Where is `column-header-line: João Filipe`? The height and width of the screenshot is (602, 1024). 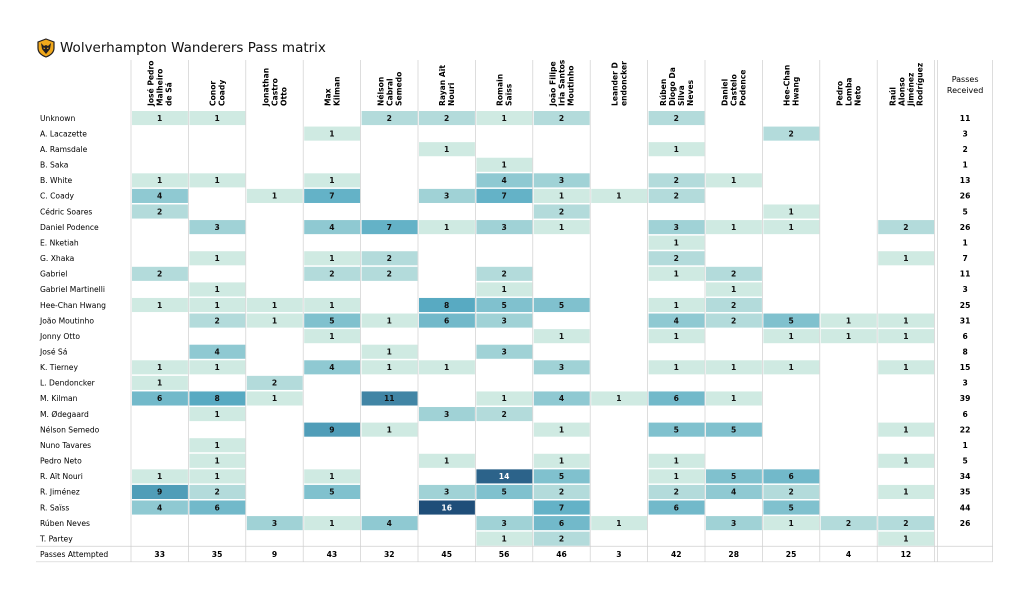 column-header-line: João Filipe is located at coordinates (553, 84).